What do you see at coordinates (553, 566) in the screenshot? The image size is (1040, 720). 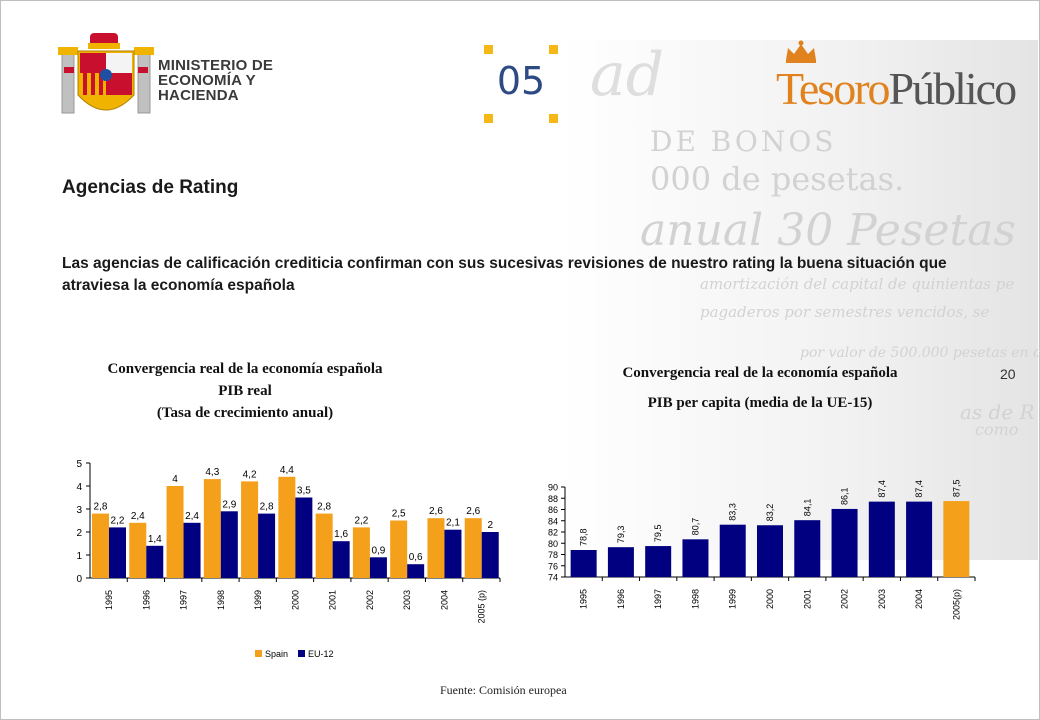 I see `y-tick-label: 76` at bounding box center [553, 566].